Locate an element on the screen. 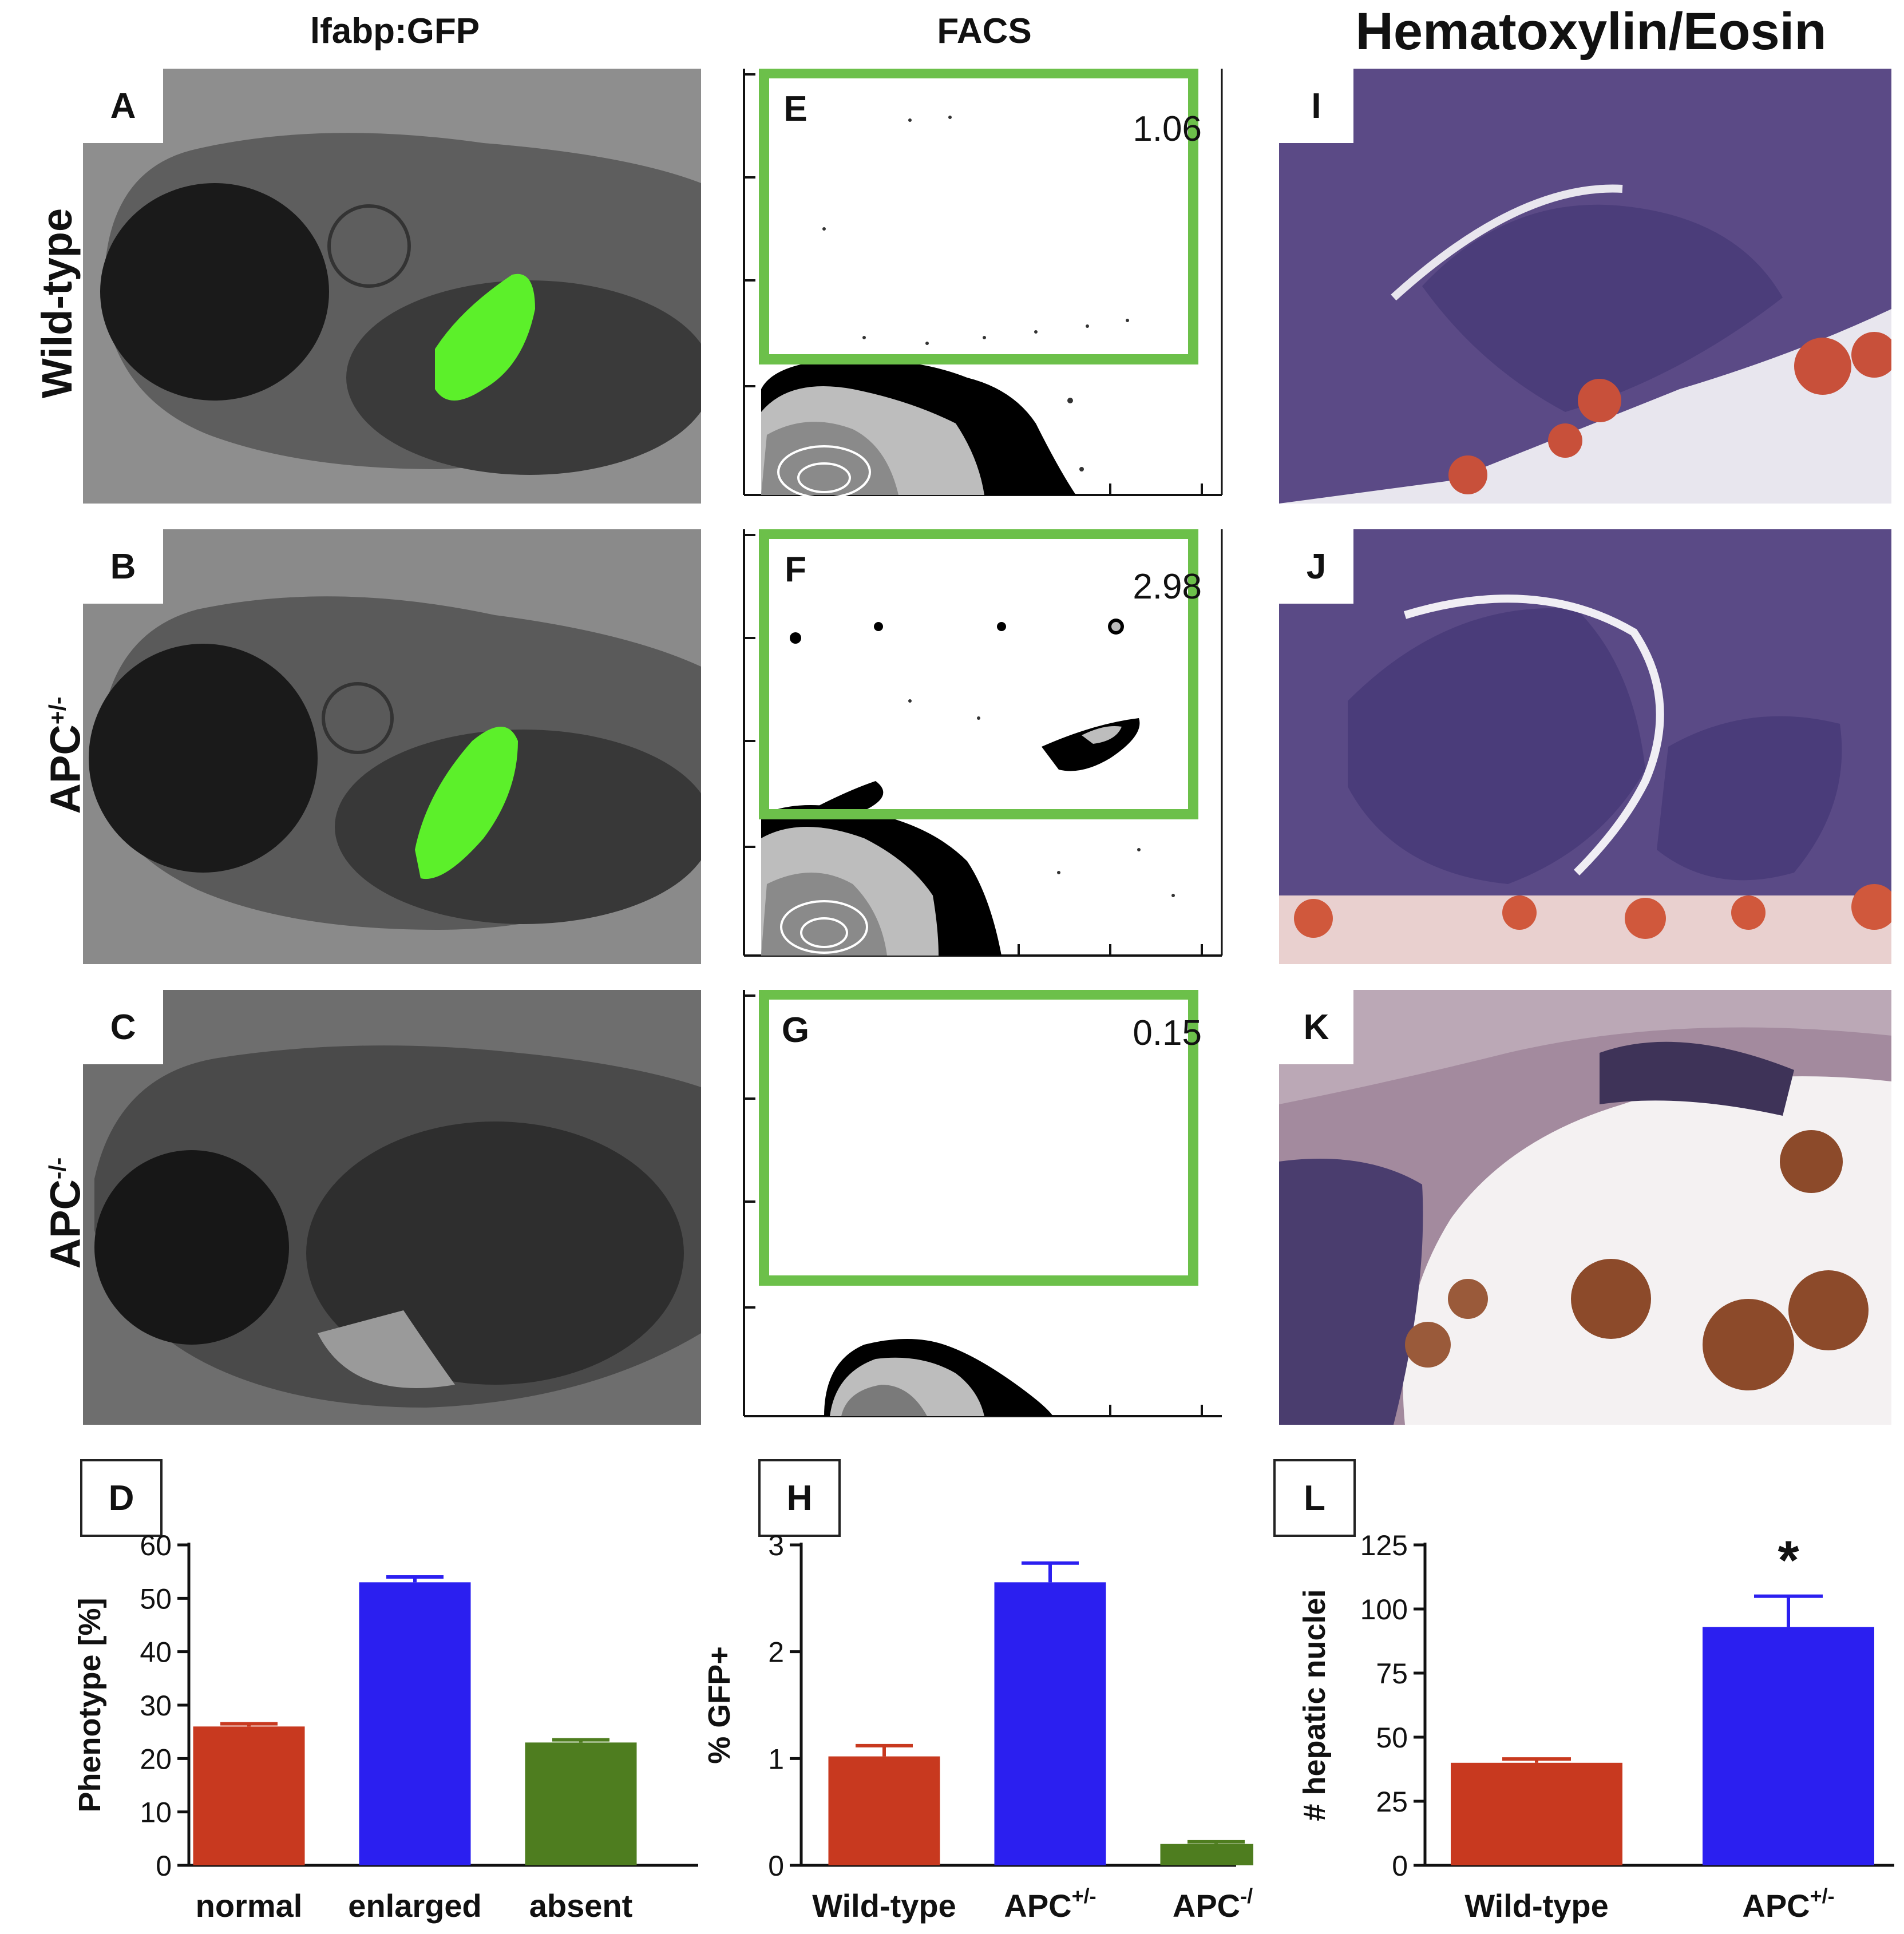 The image size is (1904, 1934). y-tick-label: 60 is located at coordinates (156, 1547).